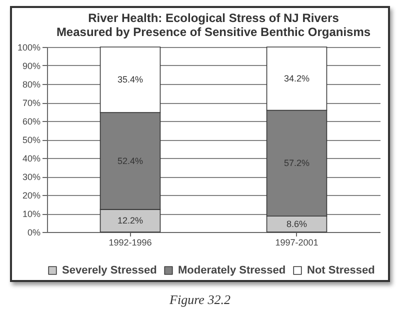 This screenshot has width=400, height=322. I want to click on y-tick-label: 60%, so click(31, 121).